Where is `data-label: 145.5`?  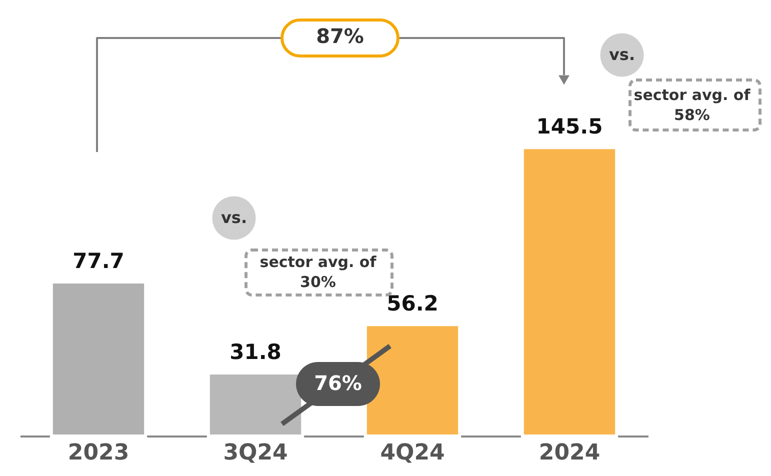 data-label: 145.5 is located at coordinates (569, 126).